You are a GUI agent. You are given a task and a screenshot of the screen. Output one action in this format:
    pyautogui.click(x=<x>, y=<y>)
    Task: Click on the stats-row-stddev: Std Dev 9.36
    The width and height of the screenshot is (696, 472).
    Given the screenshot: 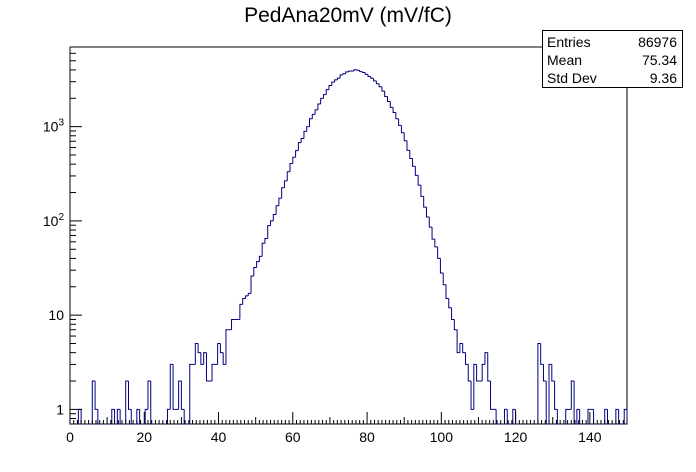 What is the action you would take?
    pyautogui.click(x=612, y=78)
    